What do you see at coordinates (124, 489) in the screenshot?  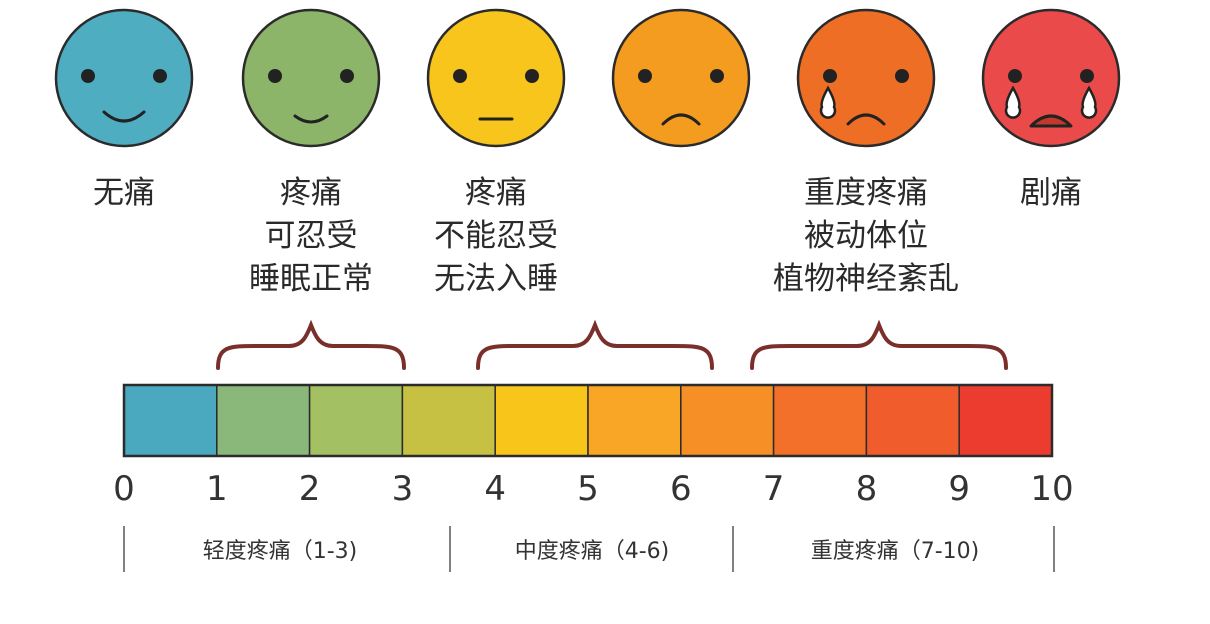 I see `tick-label: 0` at bounding box center [124, 489].